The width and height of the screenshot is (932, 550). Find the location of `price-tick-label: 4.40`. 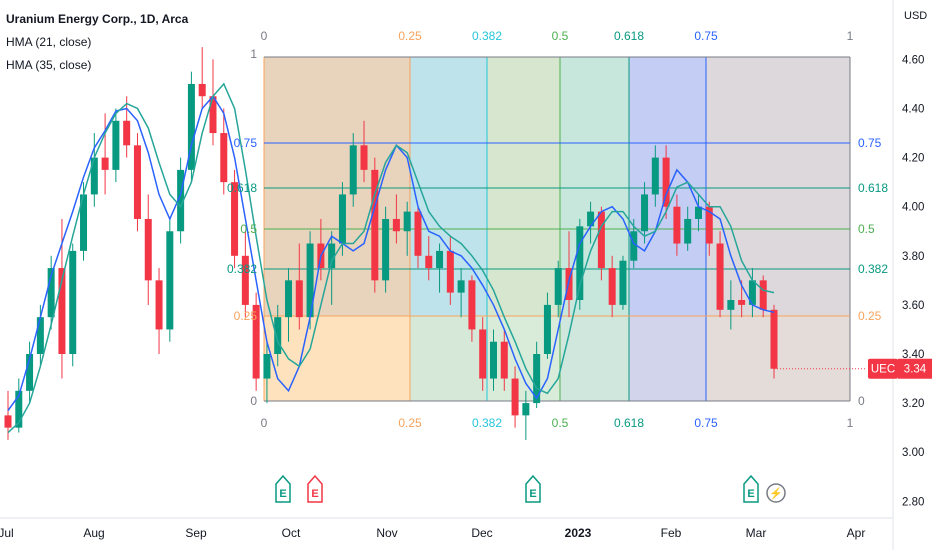

price-tick-label: 4.40 is located at coordinates (913, 110).